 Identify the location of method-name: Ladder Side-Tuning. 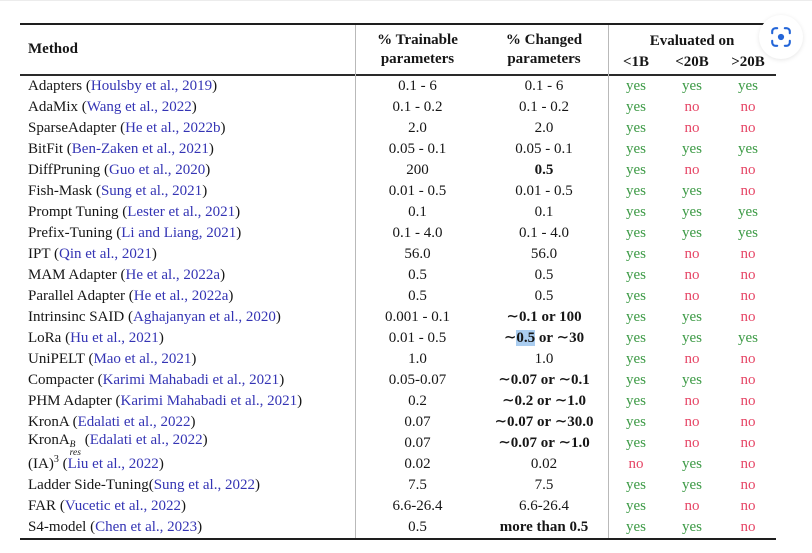
(88, 485).